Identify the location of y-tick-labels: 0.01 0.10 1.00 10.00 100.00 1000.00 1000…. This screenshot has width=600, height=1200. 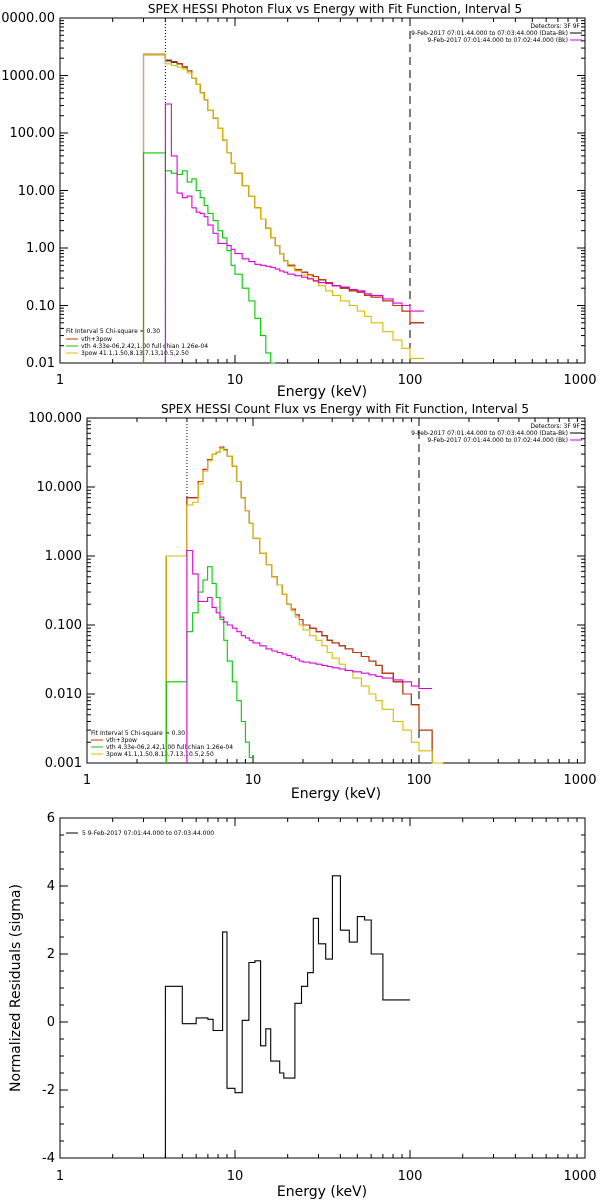
(27, 191).